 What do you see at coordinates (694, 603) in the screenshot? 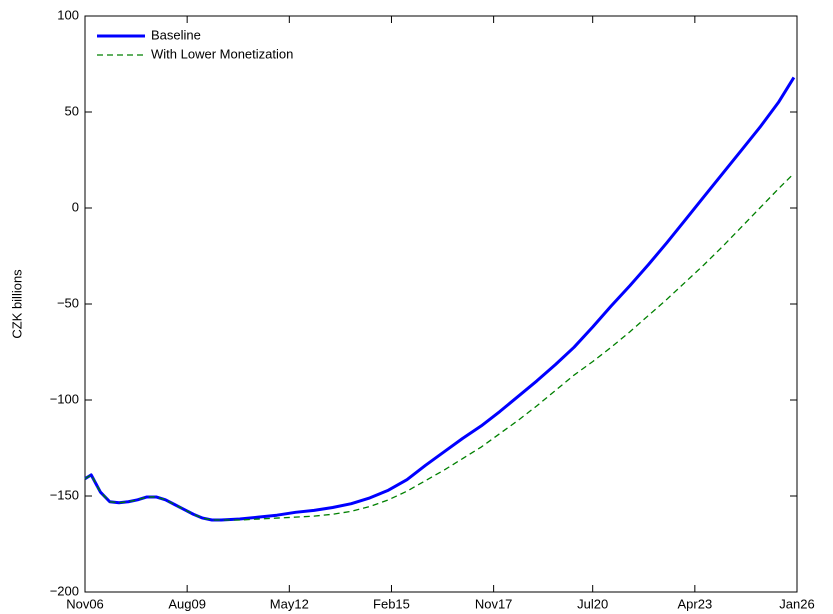
I see `x-tick-label: Apr23` at bounding box center [694, 603].